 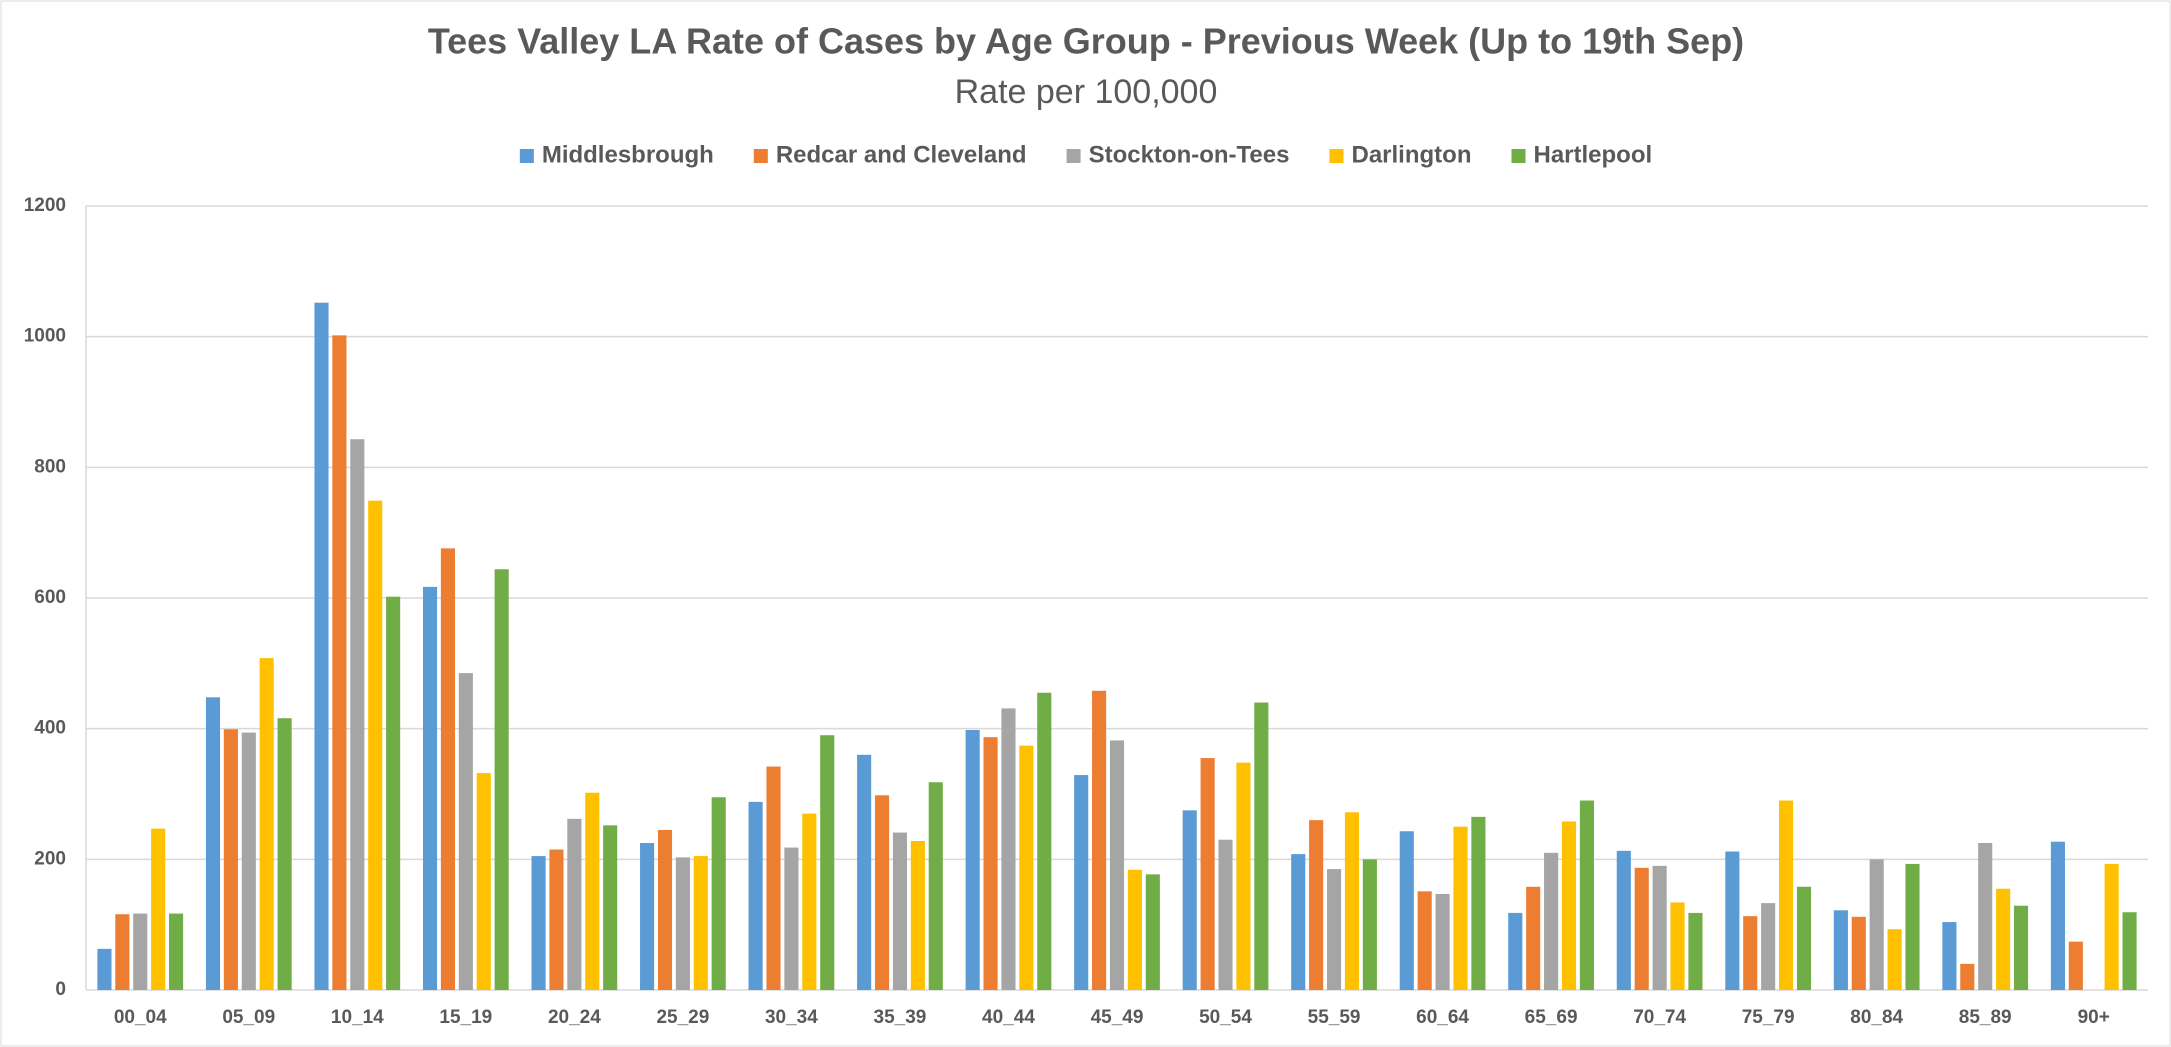 What do you see at coordinates (1008, 1017) in the screenshot?
I see `x-tick-label: 40_44` at bounding box center [1008, 1017].